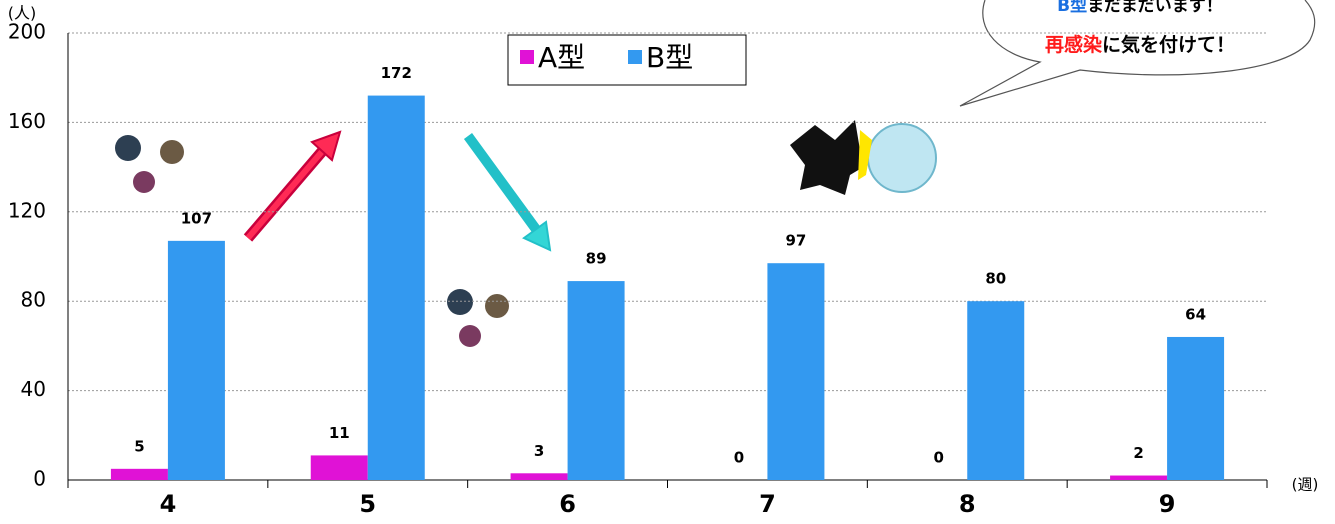 The width and height of the screenshot is (1335, 524). I want to click on value-label: 5, so click(139, 446).